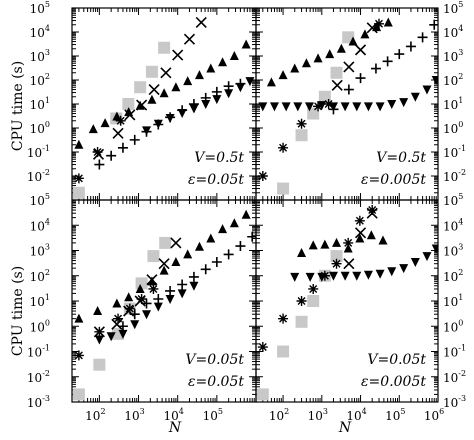  I want to click on y-tick-label-left: 10⁴, so click(40, 225).